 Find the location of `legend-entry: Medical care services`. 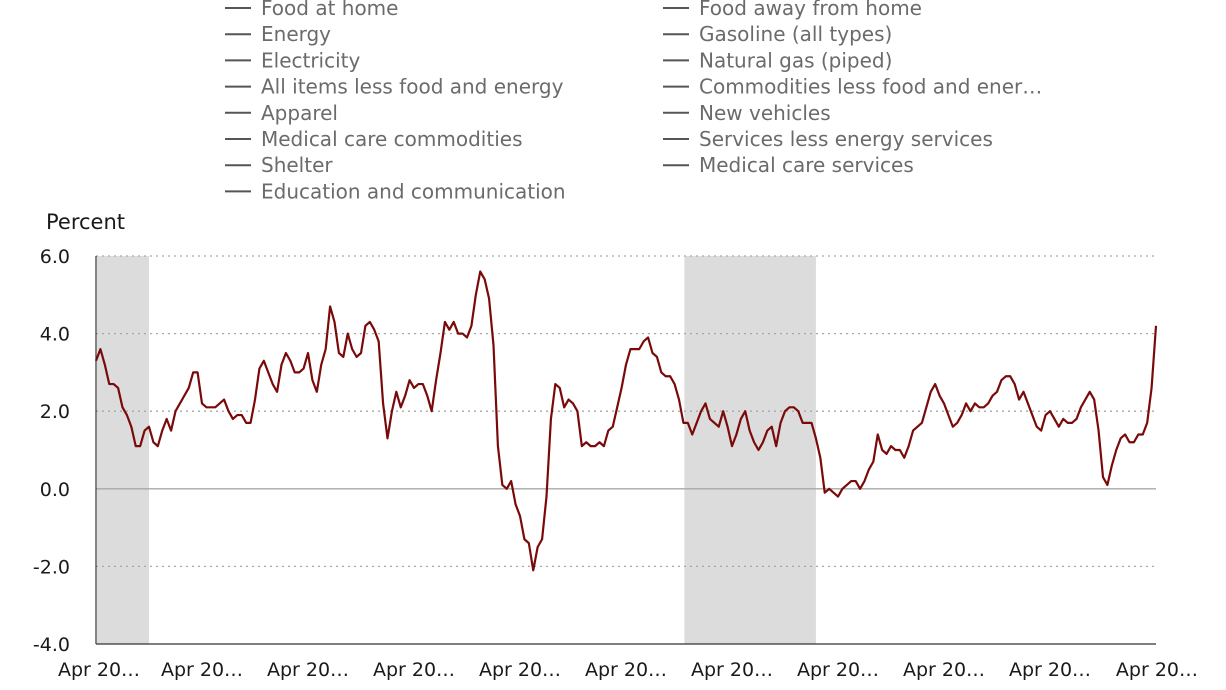

legend-entry: Medical care services is located at coordinates (806, 165).